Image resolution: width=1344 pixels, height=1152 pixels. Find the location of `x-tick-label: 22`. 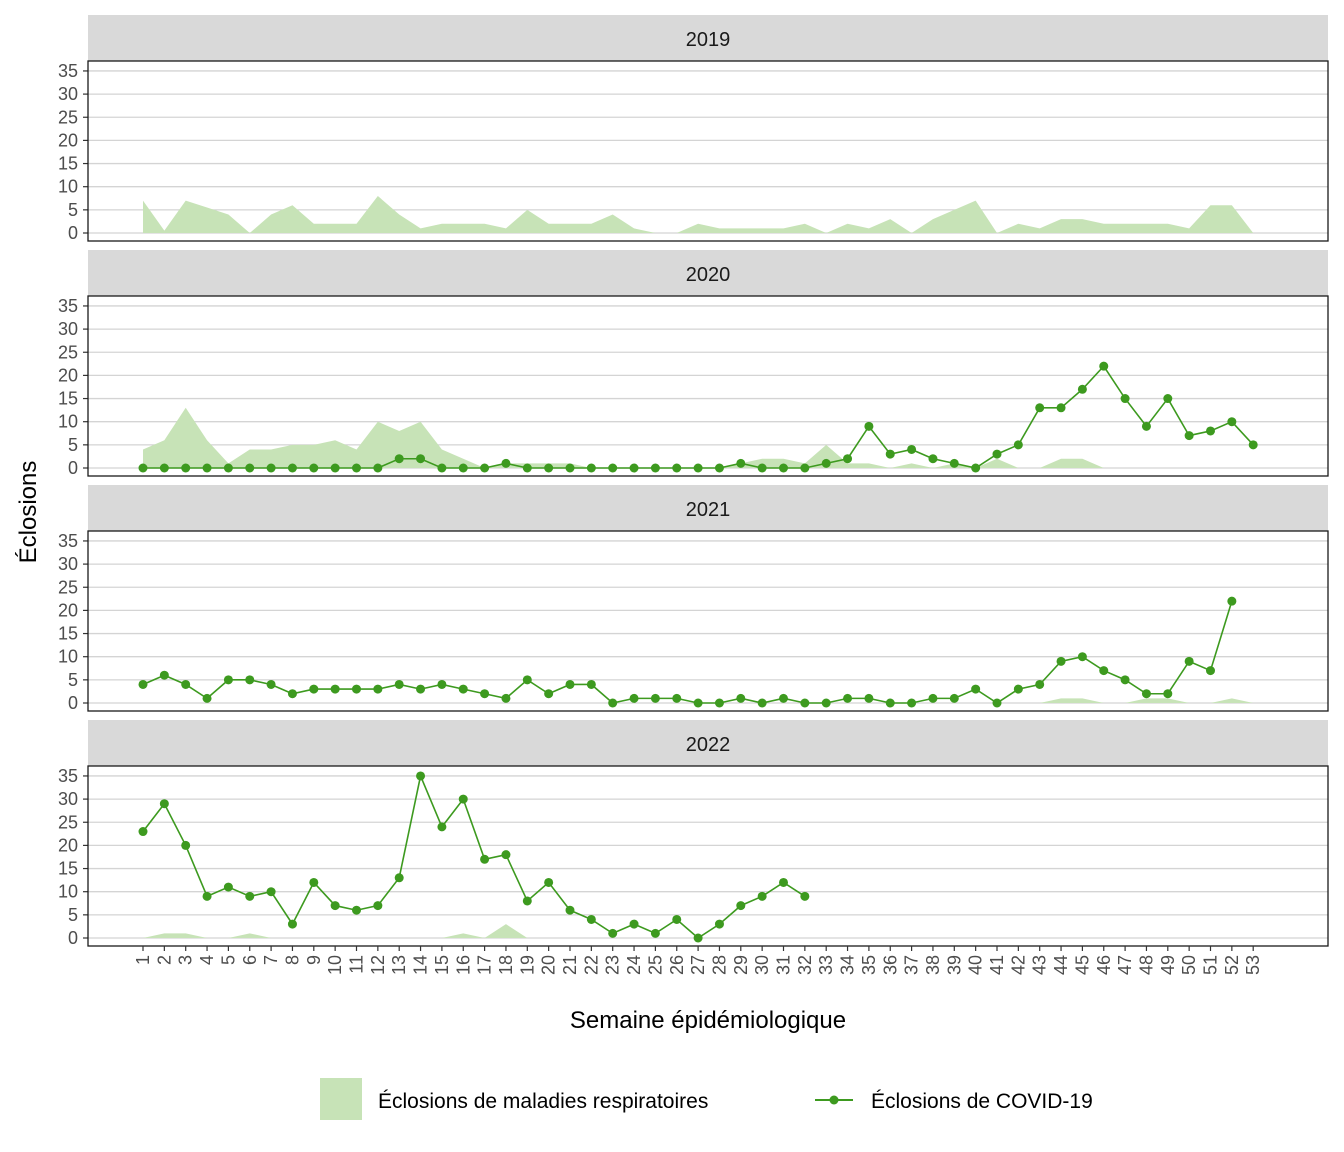

x-tick-label: 22 is located at coordinates (591, 965).